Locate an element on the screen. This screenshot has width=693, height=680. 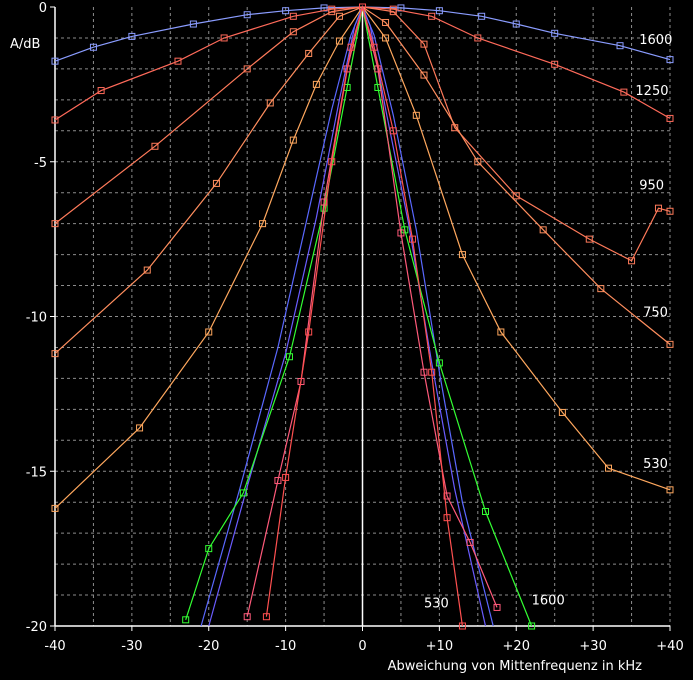
x-tick-label: +20 is located at coordinates (516, 646).